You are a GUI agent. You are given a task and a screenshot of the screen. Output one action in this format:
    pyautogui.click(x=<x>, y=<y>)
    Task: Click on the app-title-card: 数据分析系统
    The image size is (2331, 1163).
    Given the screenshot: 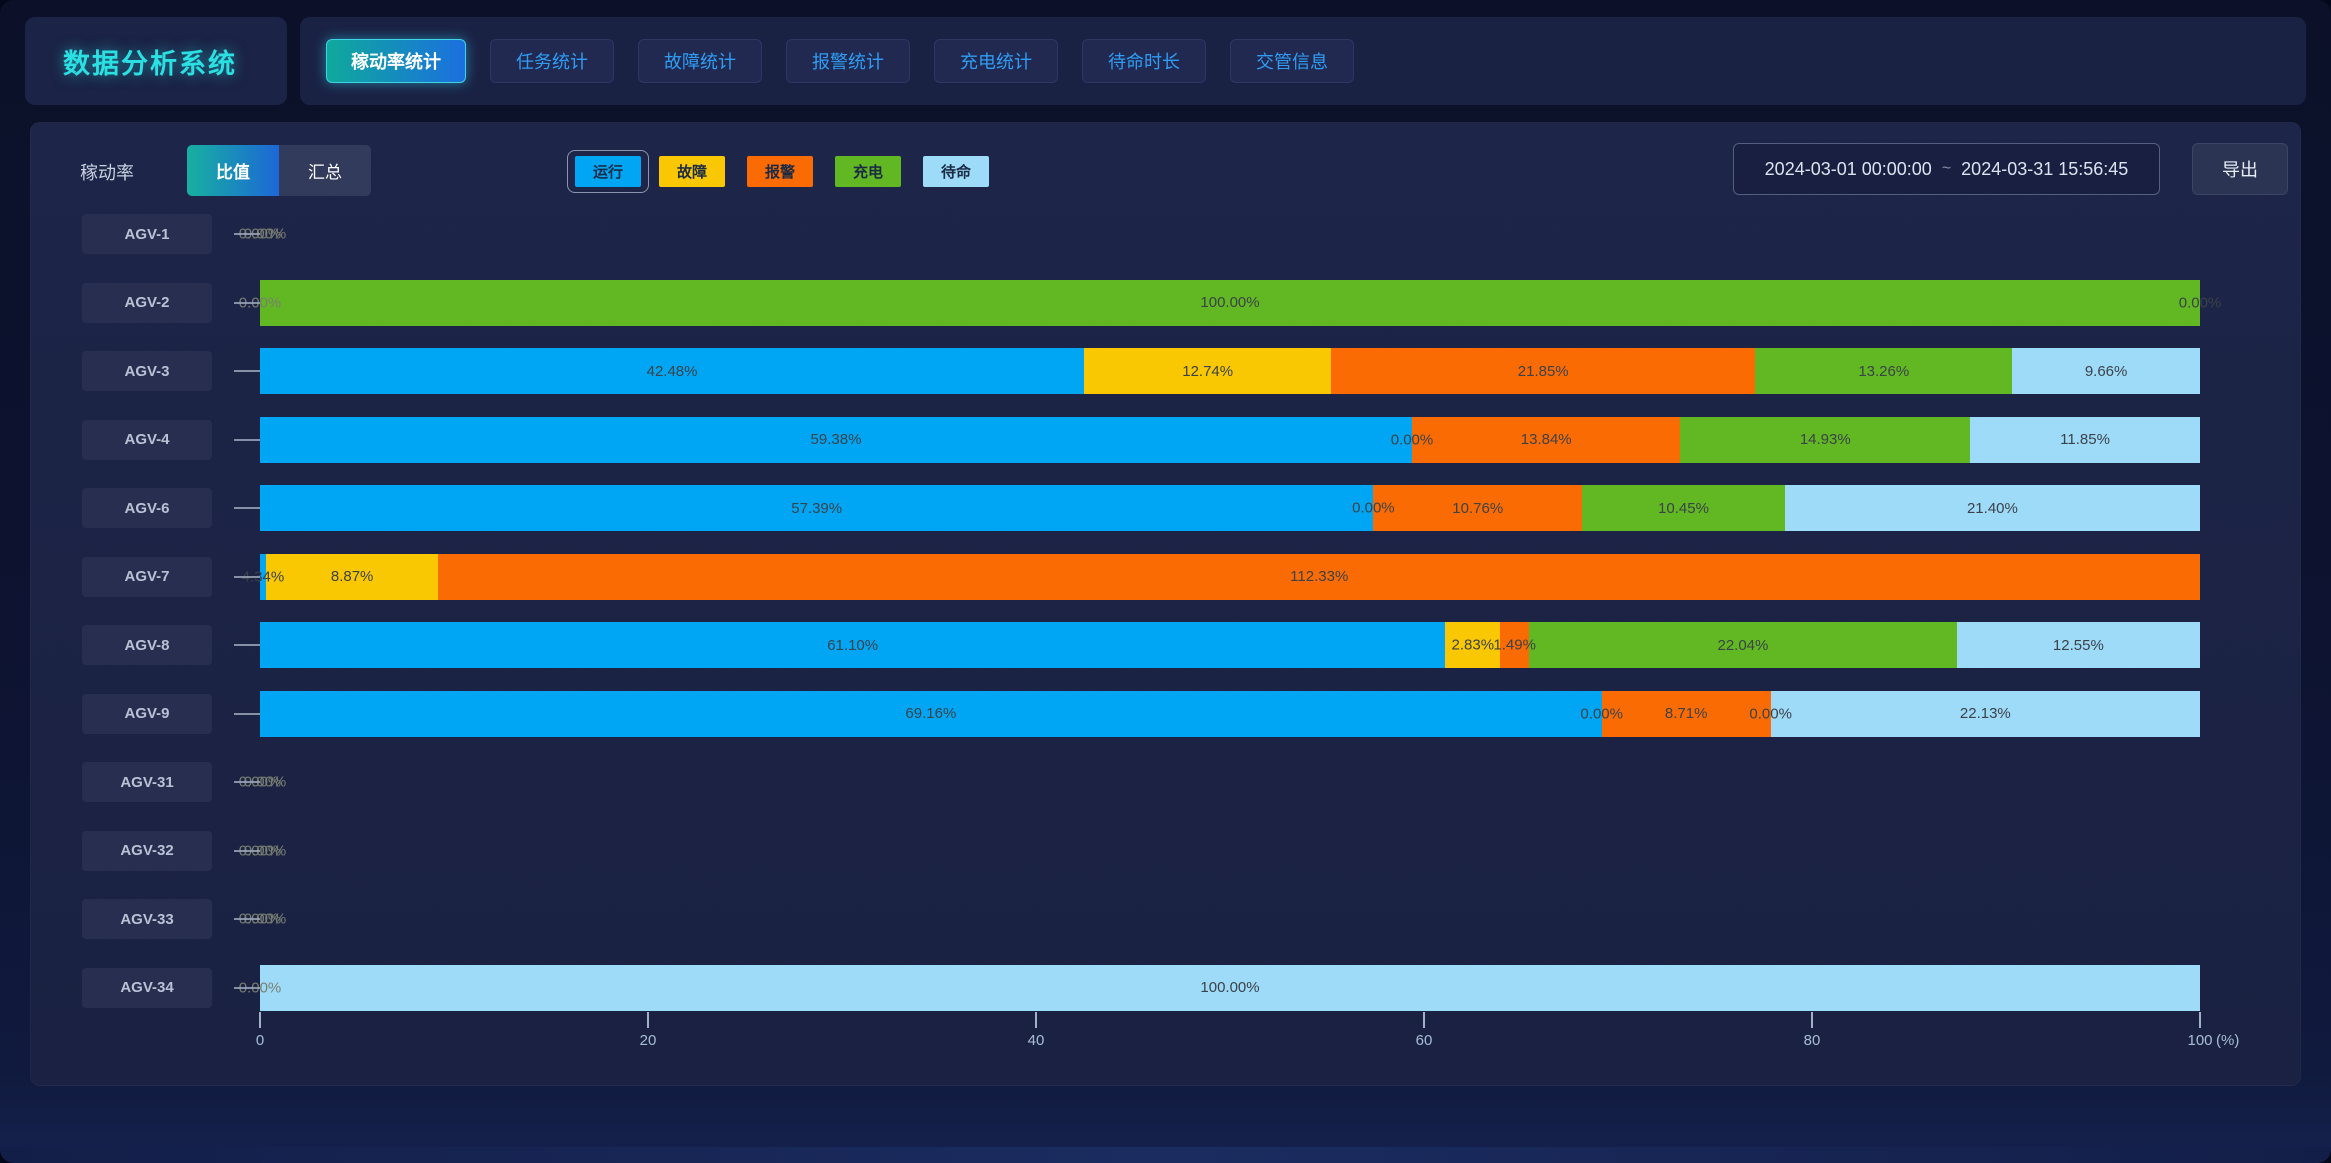 What is the action you would take?
    pyautogui.click(x=156, y=61)
    